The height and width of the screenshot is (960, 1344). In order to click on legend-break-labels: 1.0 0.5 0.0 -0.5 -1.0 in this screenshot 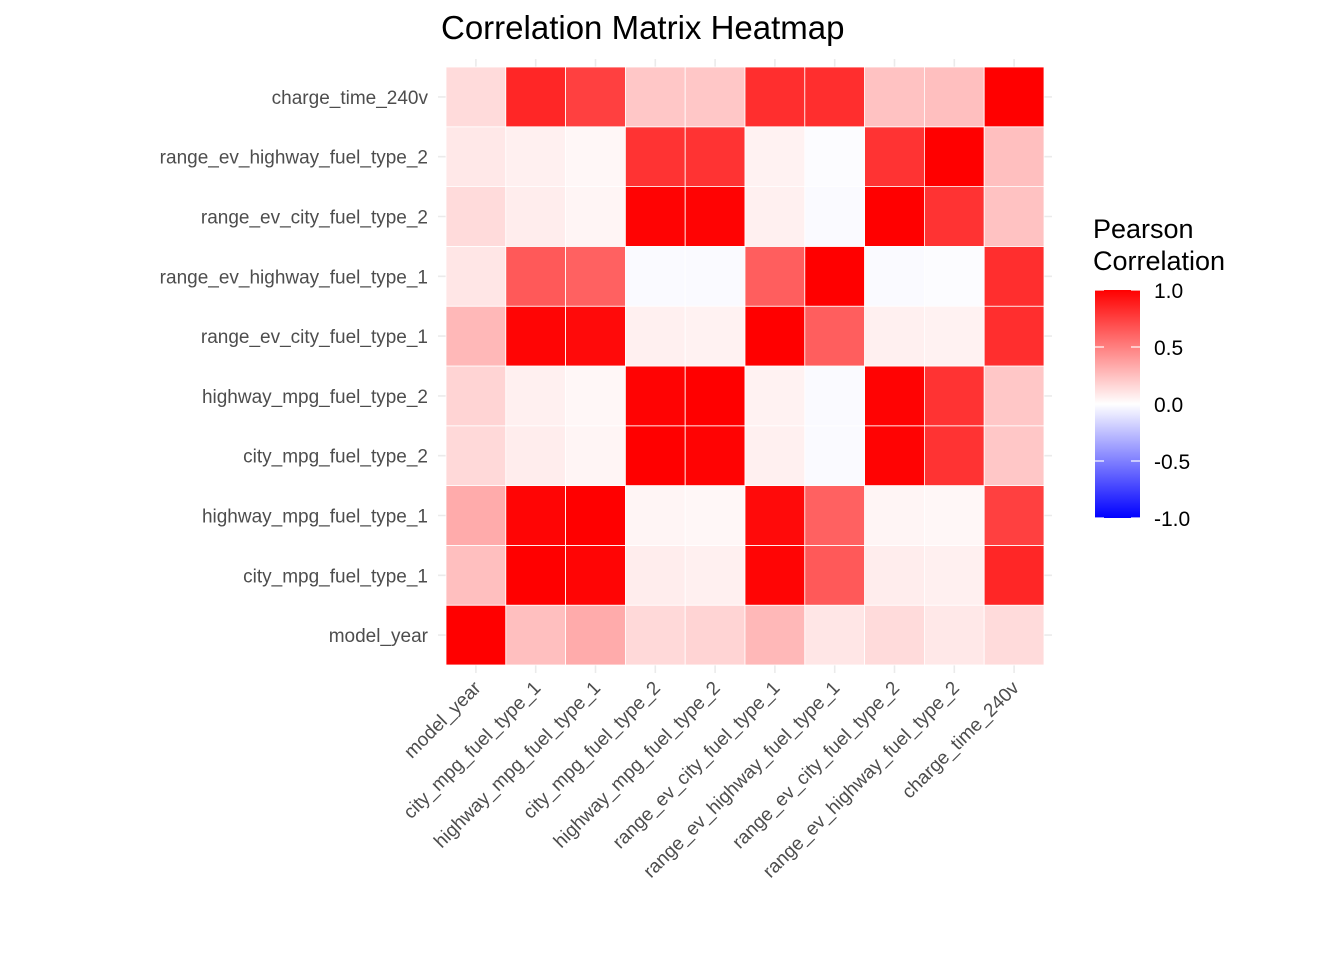, I will do `click(1172, 405)`.